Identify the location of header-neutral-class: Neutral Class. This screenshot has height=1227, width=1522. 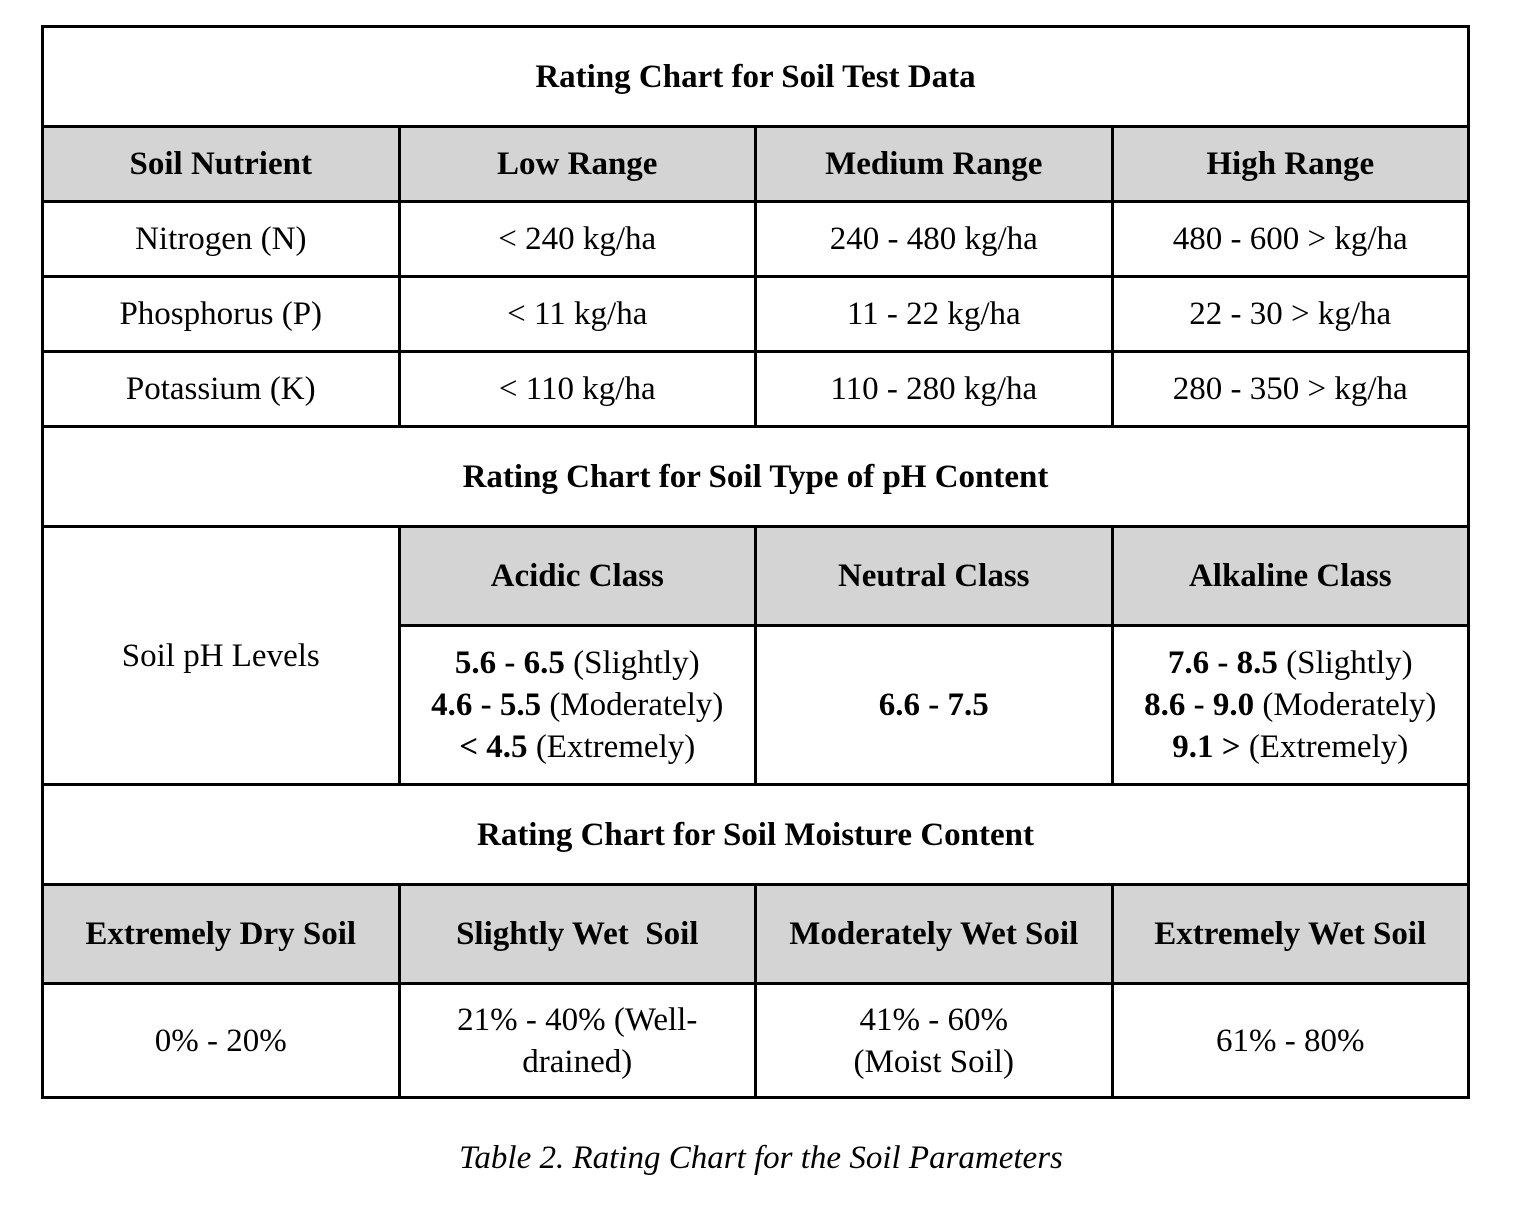
(934, 576).